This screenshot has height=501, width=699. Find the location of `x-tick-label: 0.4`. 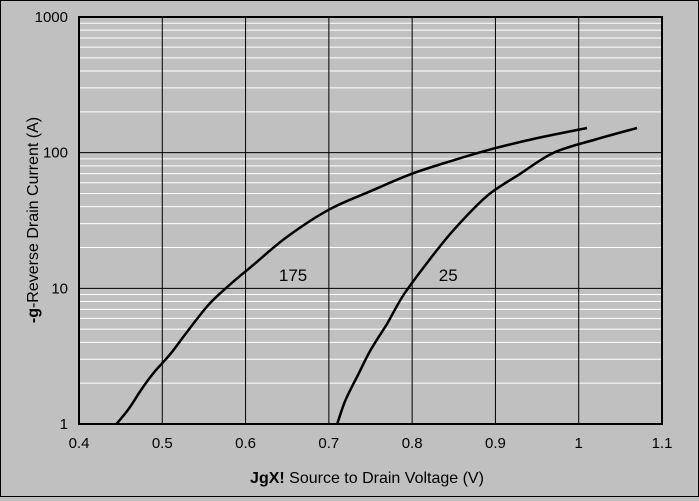

x-tick-label: 0.4 is located at coordinates (79, 443).